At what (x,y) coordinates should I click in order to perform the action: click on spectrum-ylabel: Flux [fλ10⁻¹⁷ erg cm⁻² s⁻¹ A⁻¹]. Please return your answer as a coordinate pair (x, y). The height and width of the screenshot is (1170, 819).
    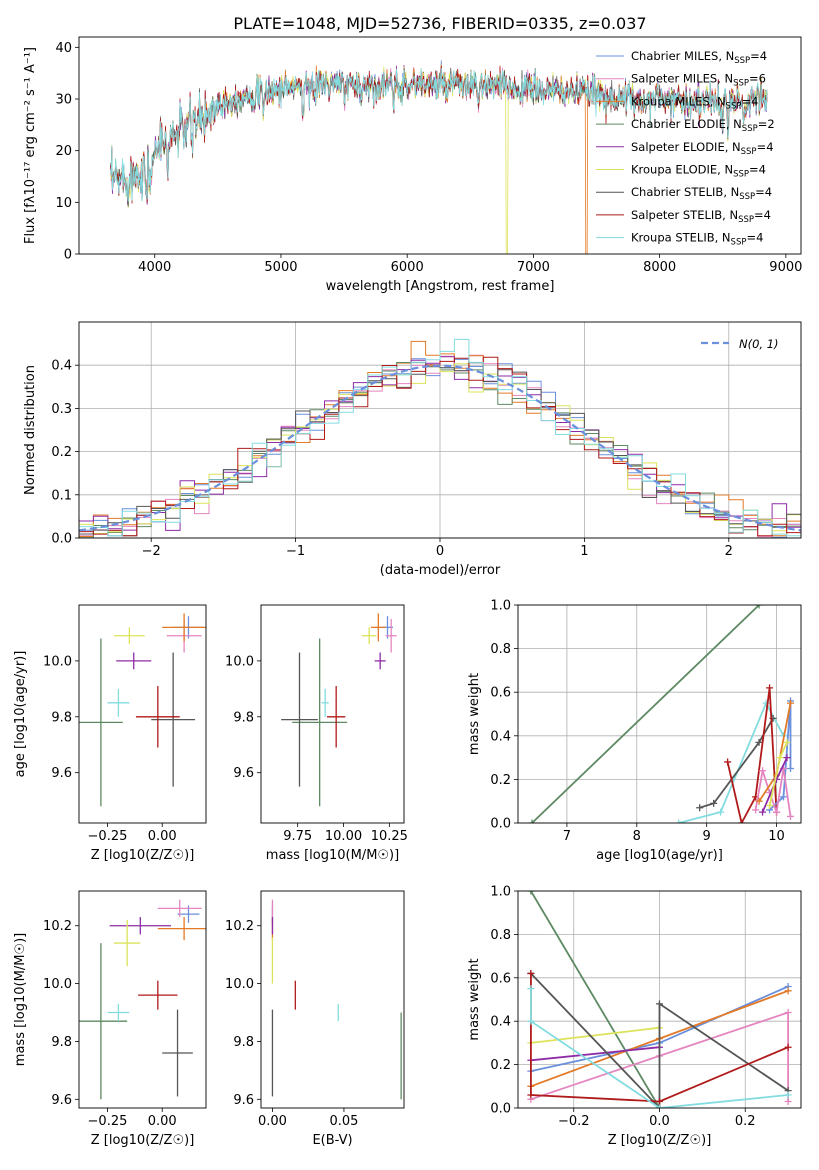
    Looking at the image, I should click on (30, 145).